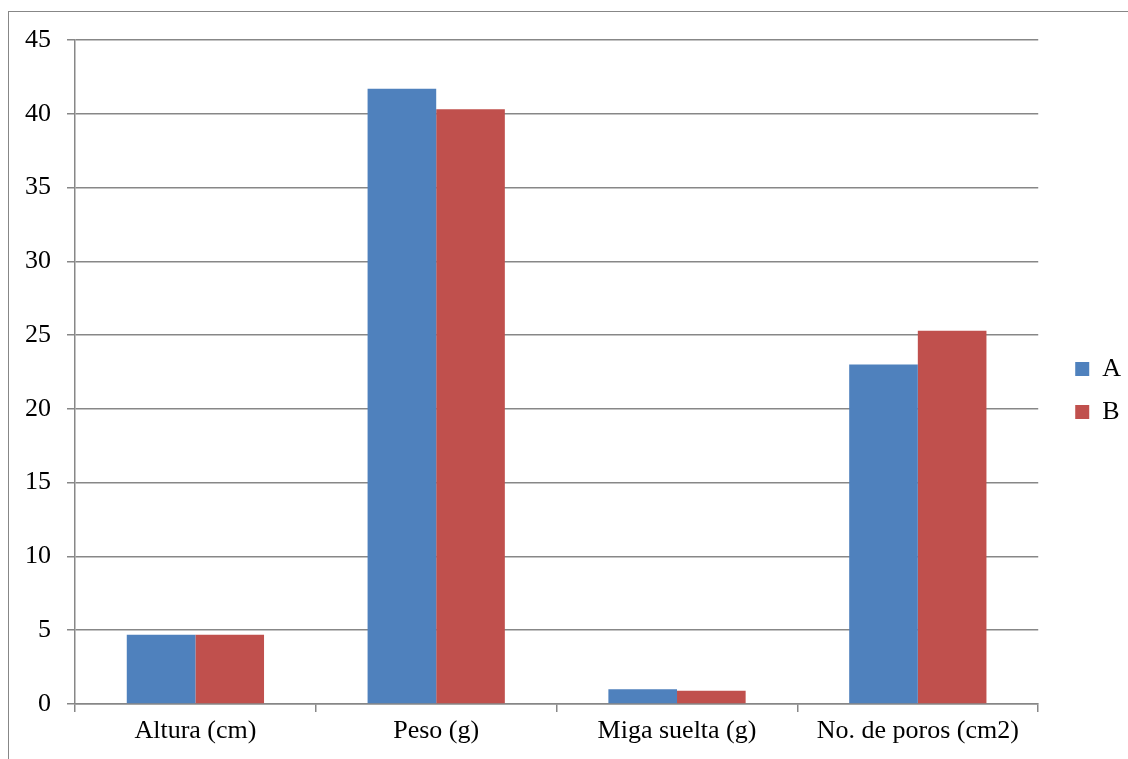  I want to click on legend-label: A, so click(1112, 367).